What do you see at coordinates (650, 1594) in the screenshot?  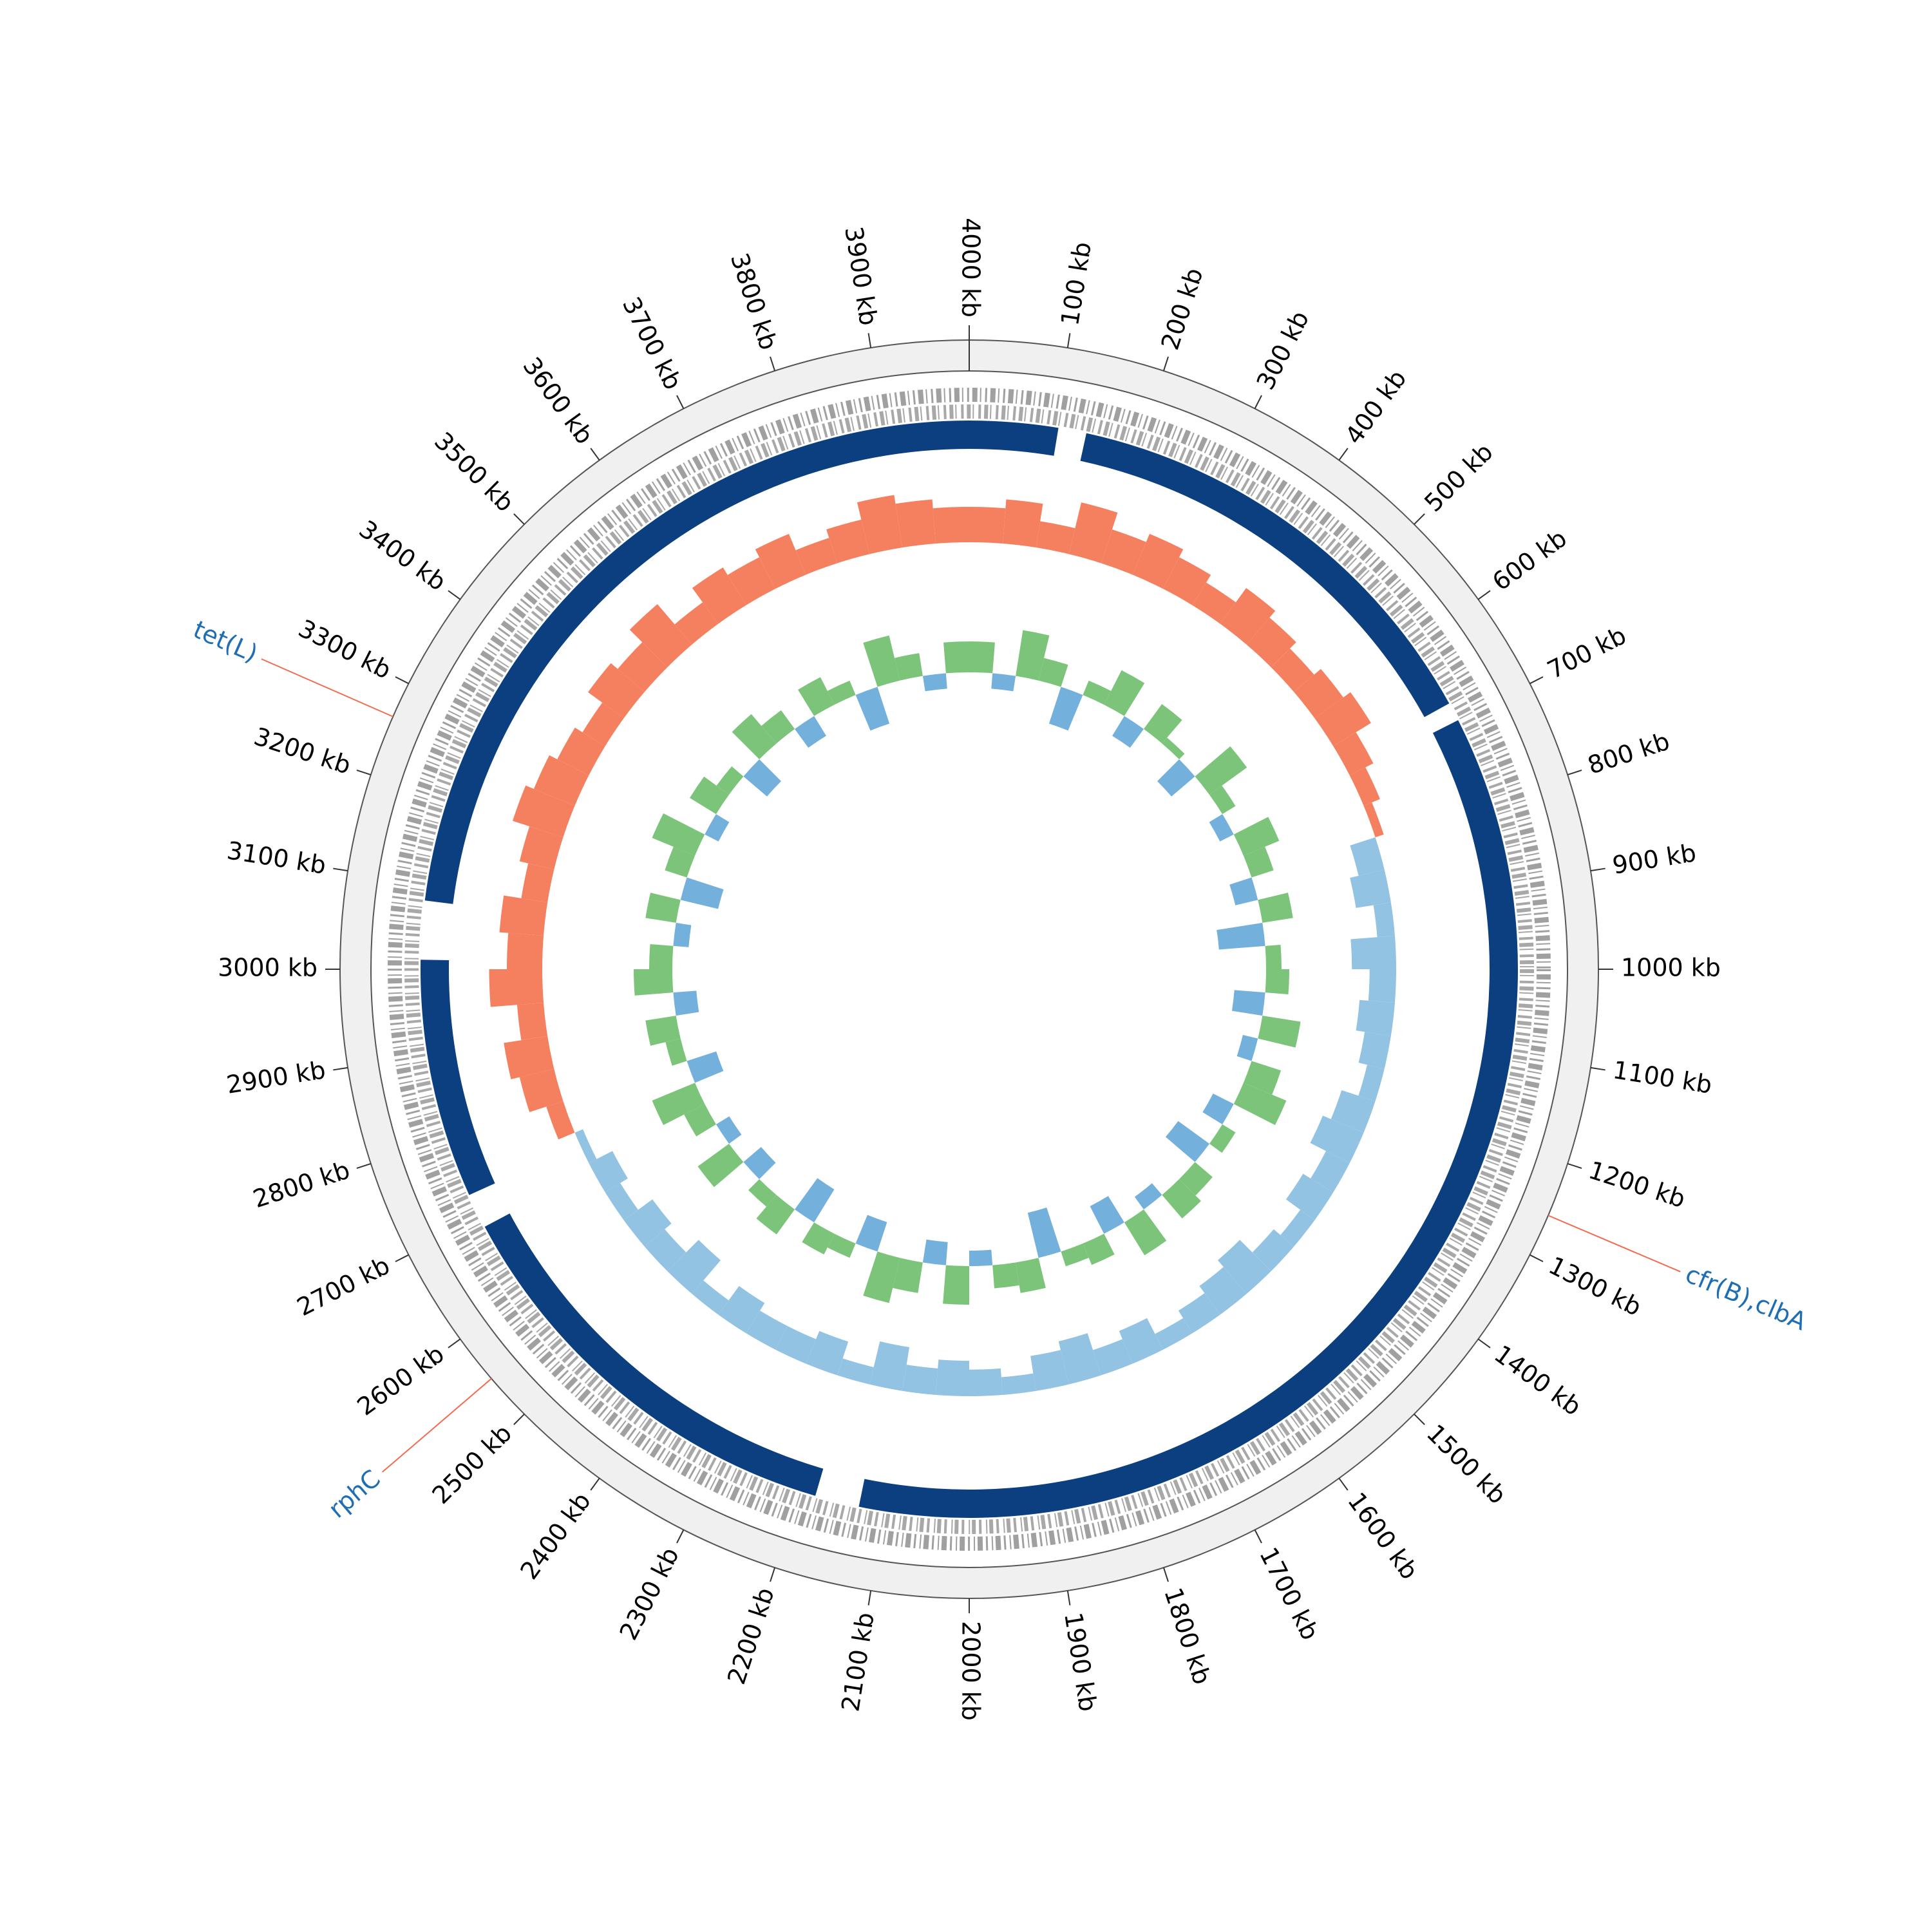 I see `tick-label: 2300 kb` at bounding box center [650, 1594].